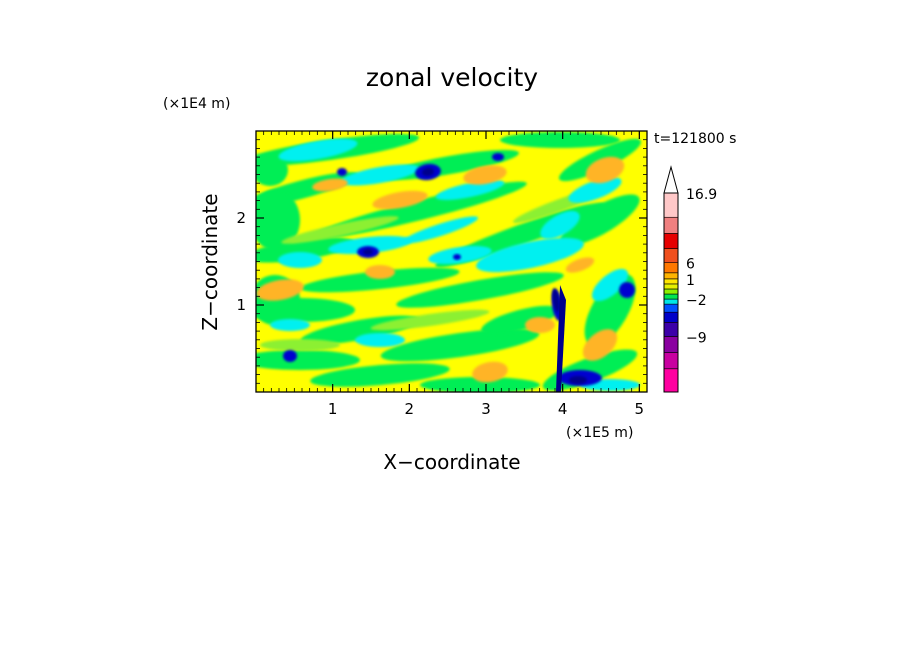 The width and height of the screenshot is (904, 654). I want to click on colorbar-label: 16.9, so click(701, 195).